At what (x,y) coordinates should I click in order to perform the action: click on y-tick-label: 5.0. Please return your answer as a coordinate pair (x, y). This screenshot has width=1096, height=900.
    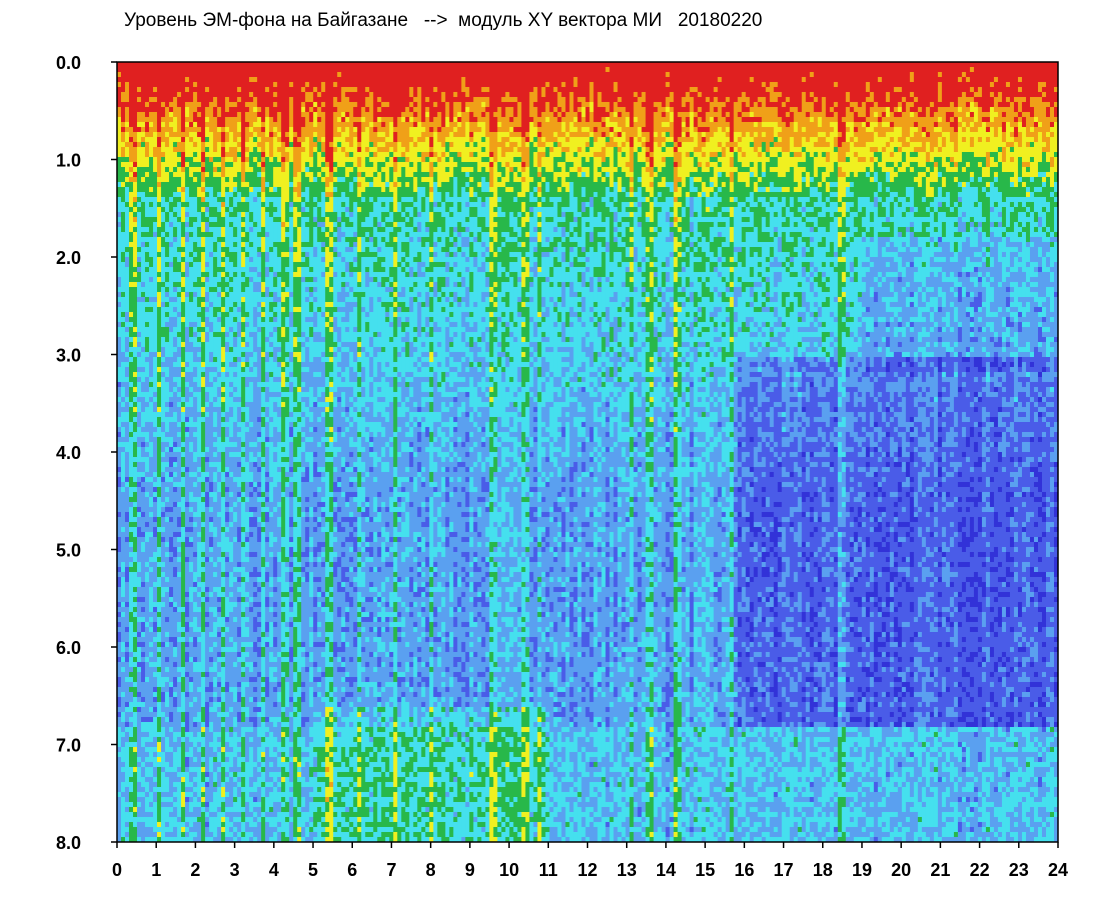
    Looking at the image, I should click on (68, 551).